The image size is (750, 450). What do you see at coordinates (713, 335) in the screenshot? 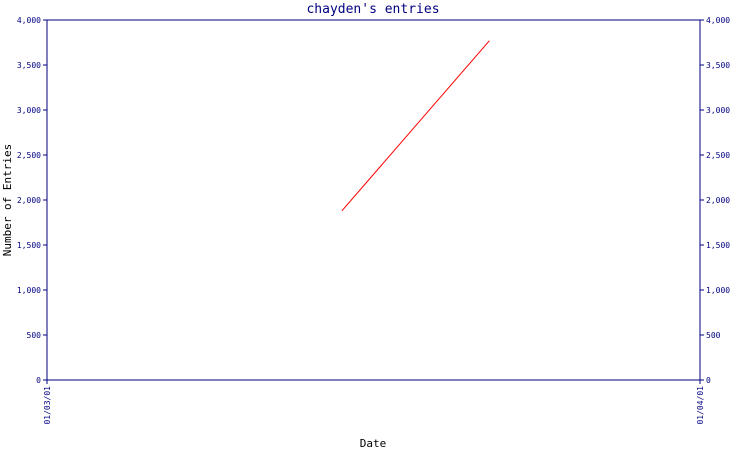
I see `y-tick-label-right: 500` at bounding box center [713, 335].